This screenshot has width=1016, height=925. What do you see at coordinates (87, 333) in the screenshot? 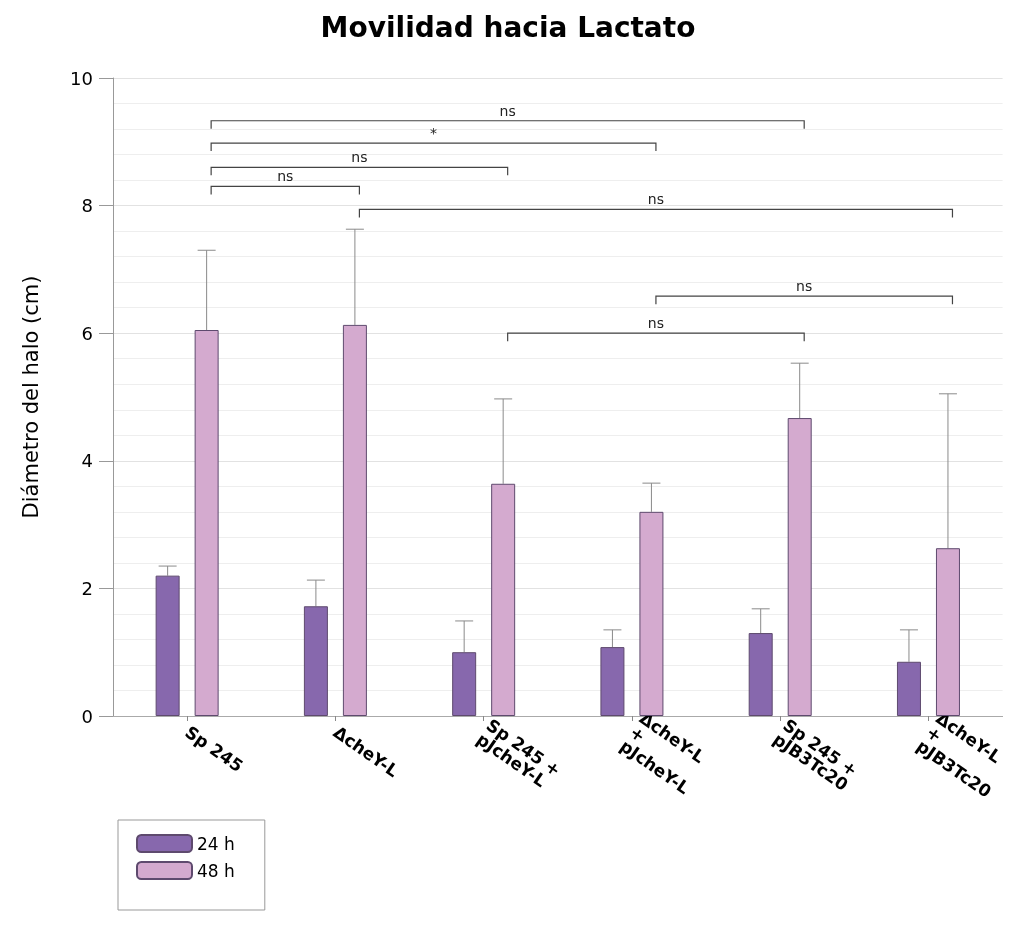
I see `y-tick-label: 6` at bounding box center [87, 333].